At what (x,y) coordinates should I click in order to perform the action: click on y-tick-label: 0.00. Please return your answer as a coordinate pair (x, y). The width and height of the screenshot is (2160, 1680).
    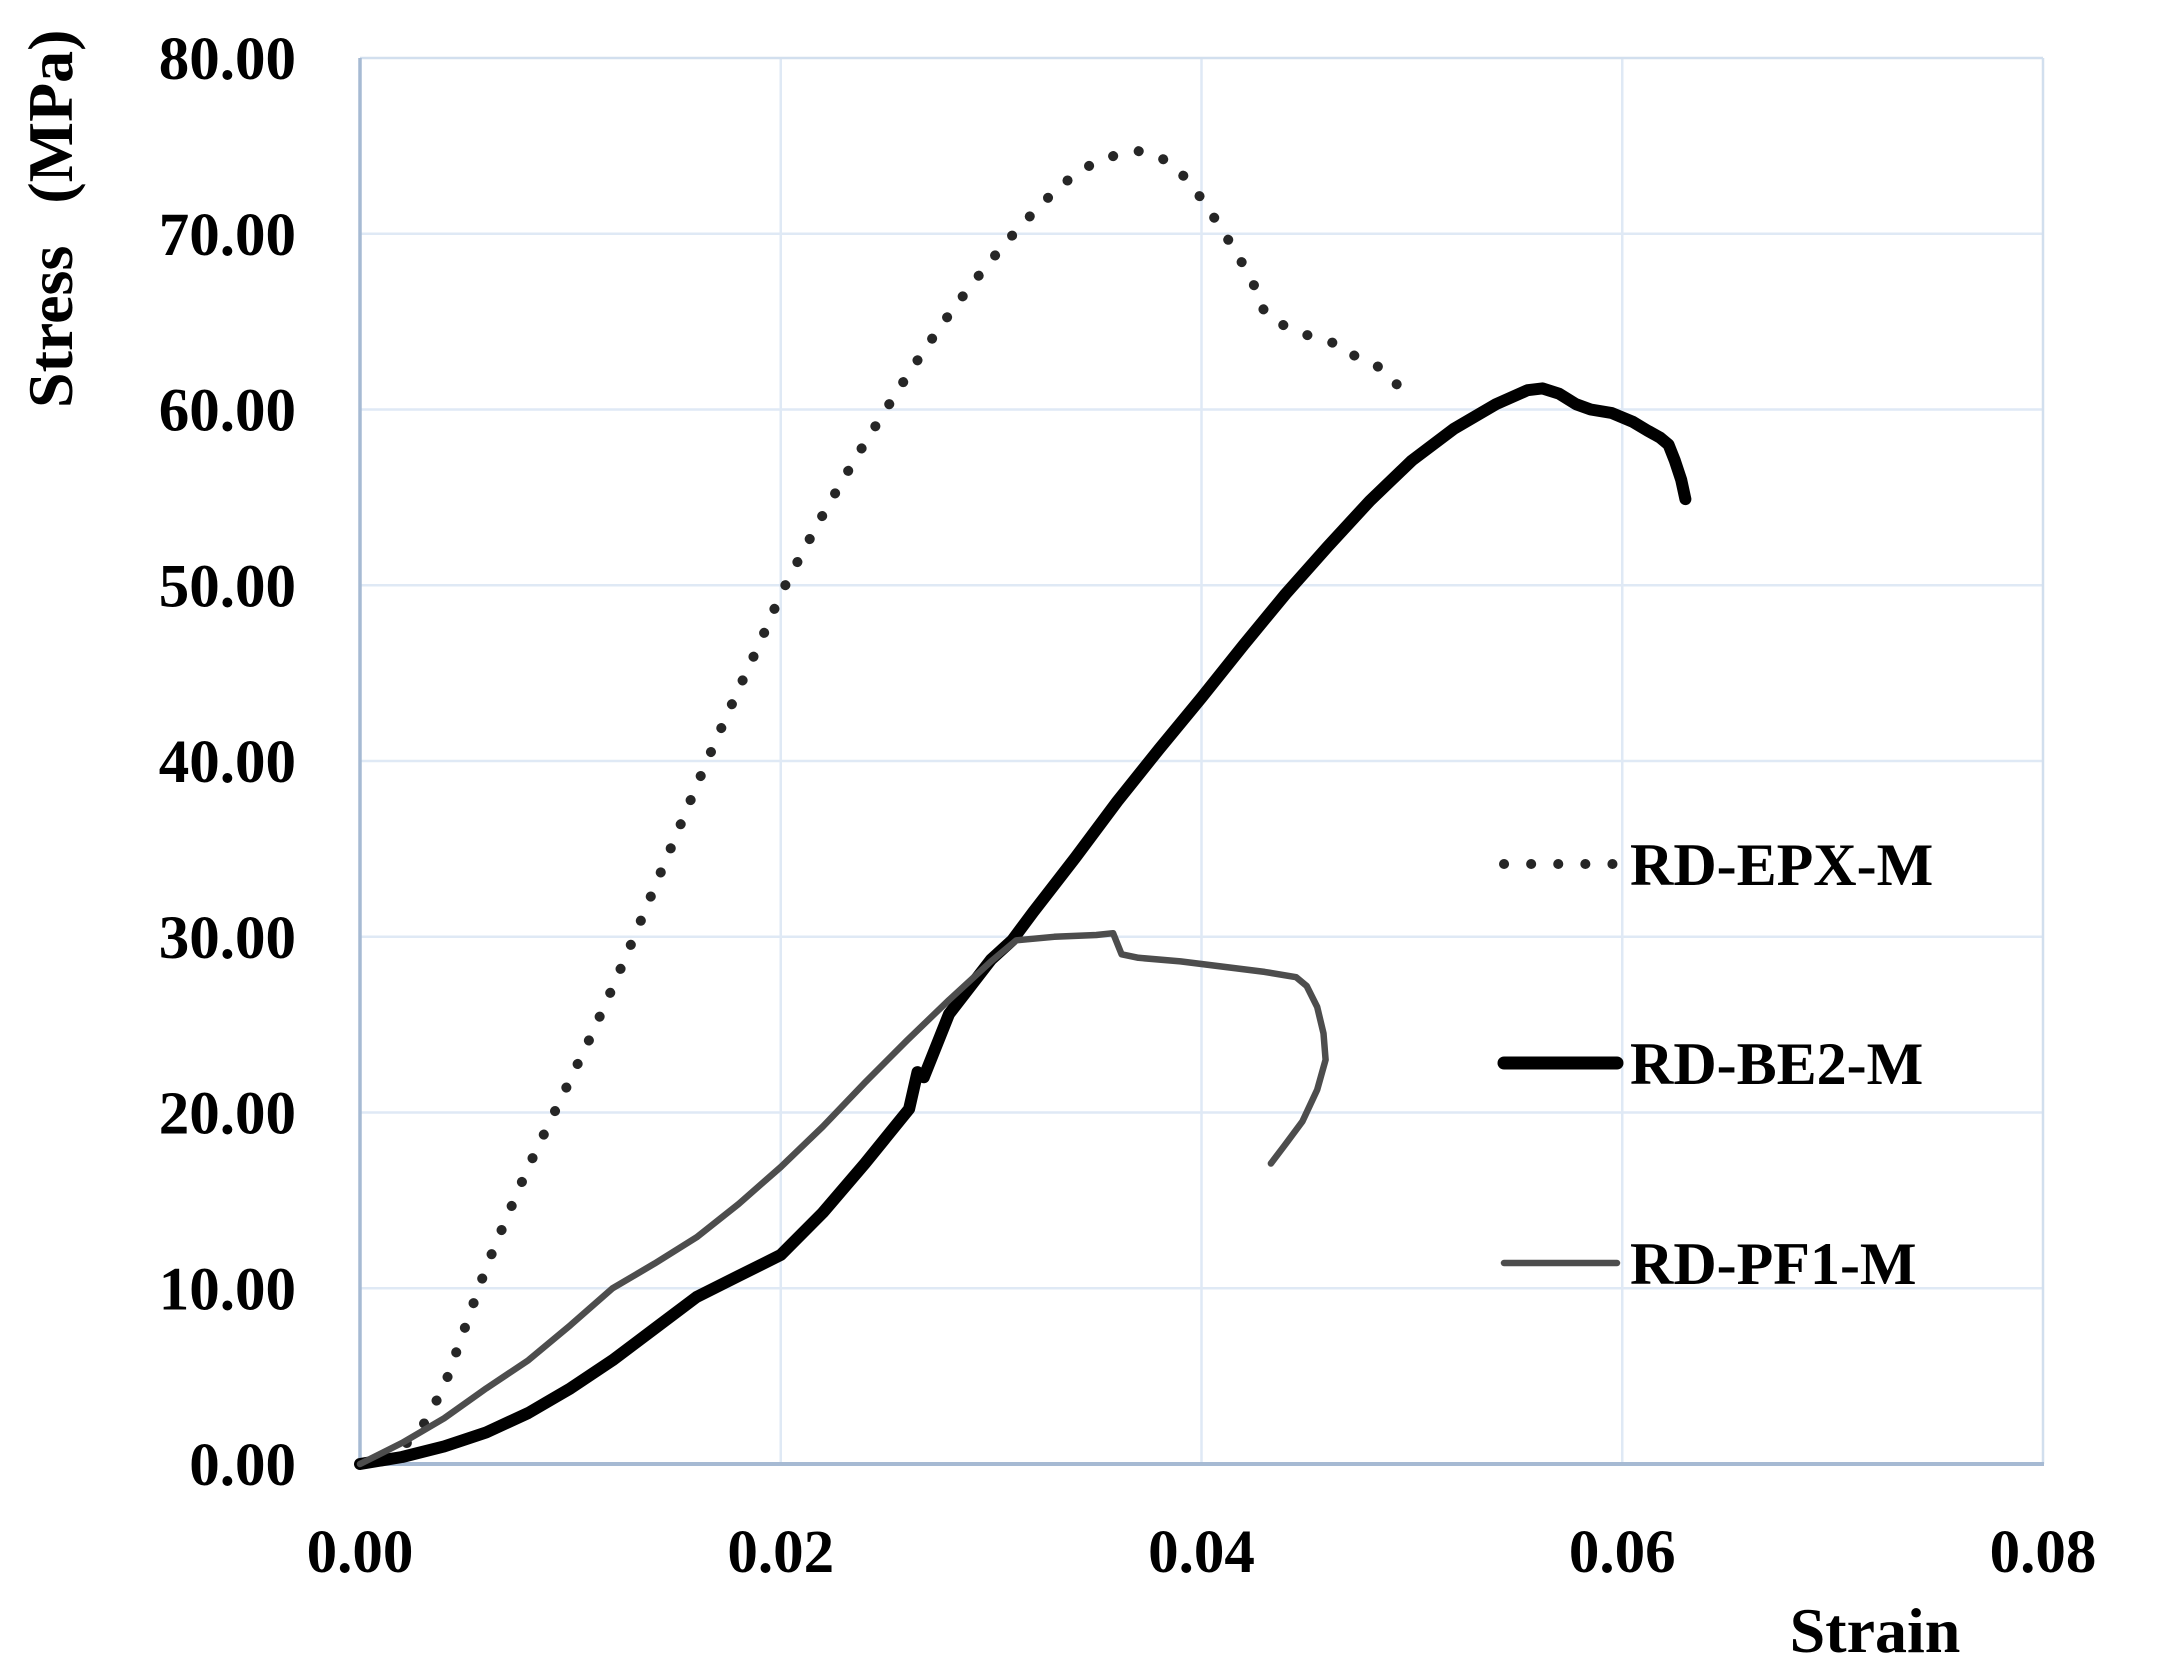
    Looking at the image, I should click on (242, 1465).